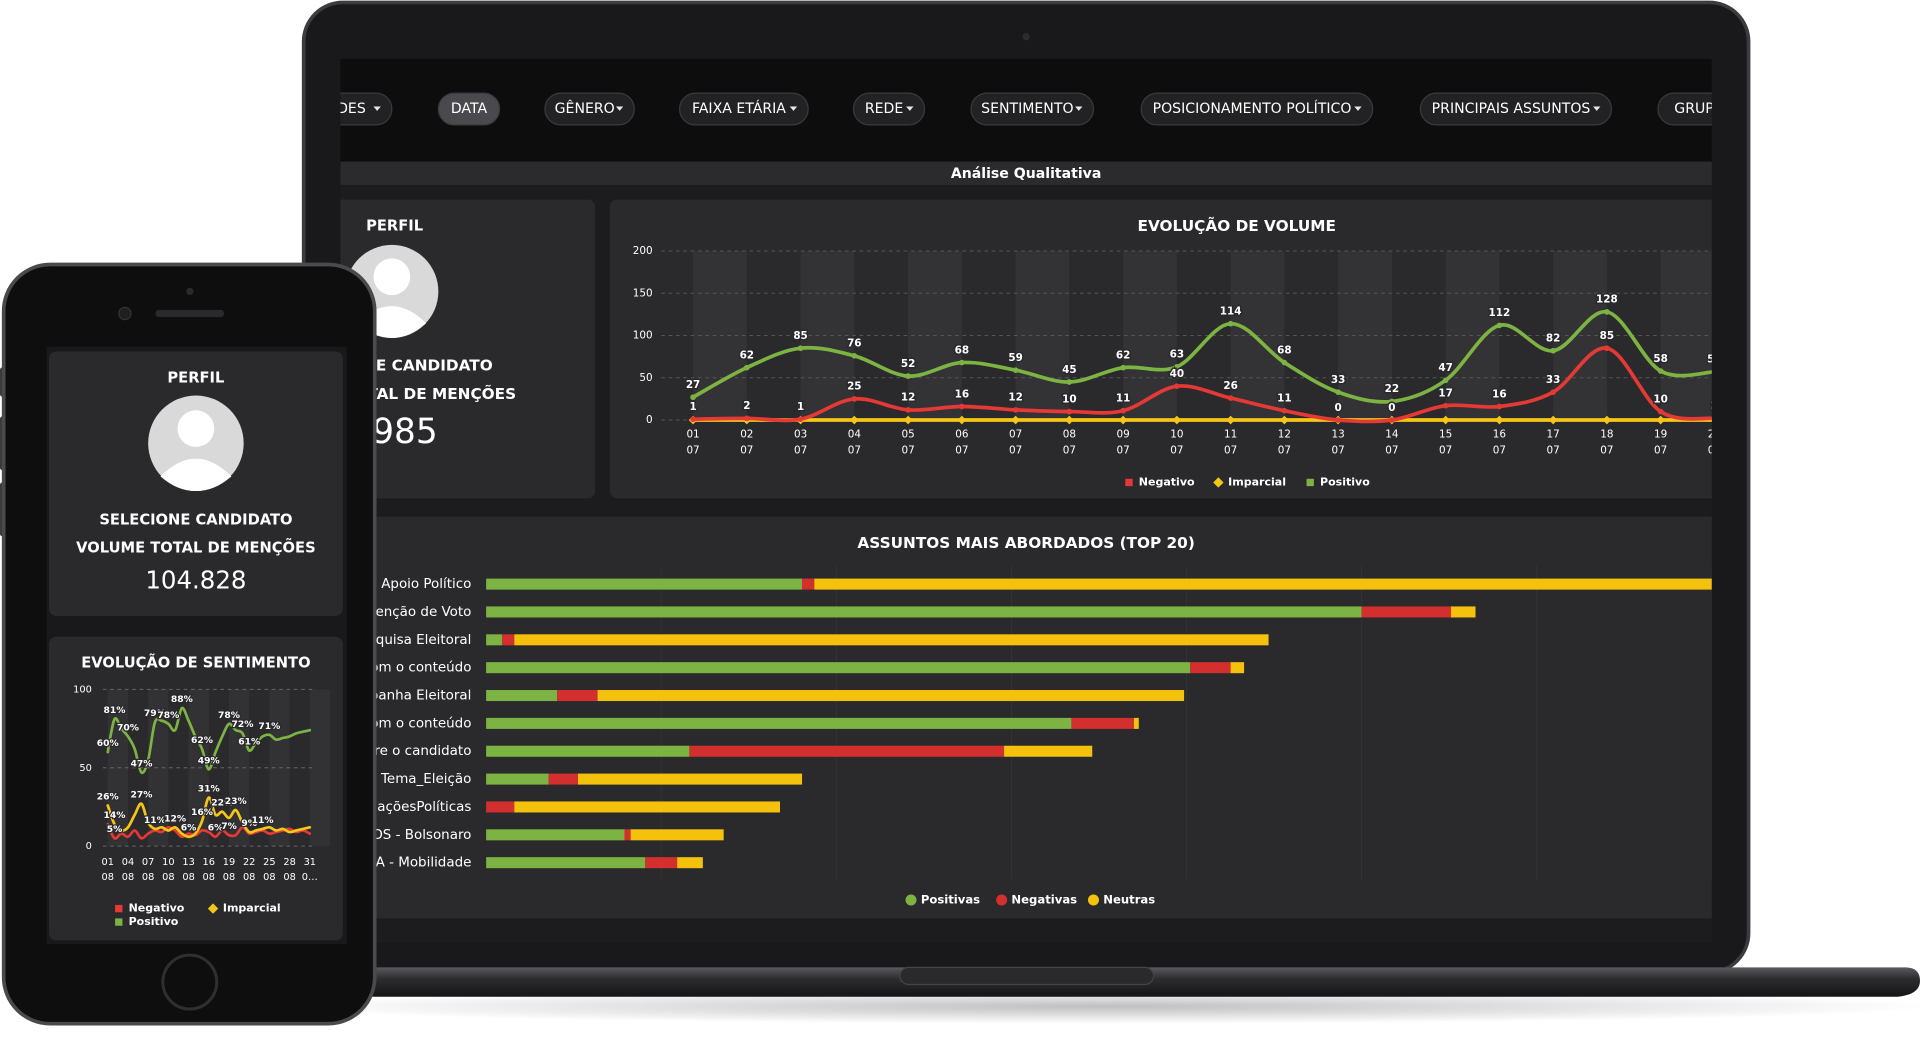  What do you see at coordinates (1123, 398) in the screenshot?
I see `data-label: 11` at bounding box center [1123, 398].